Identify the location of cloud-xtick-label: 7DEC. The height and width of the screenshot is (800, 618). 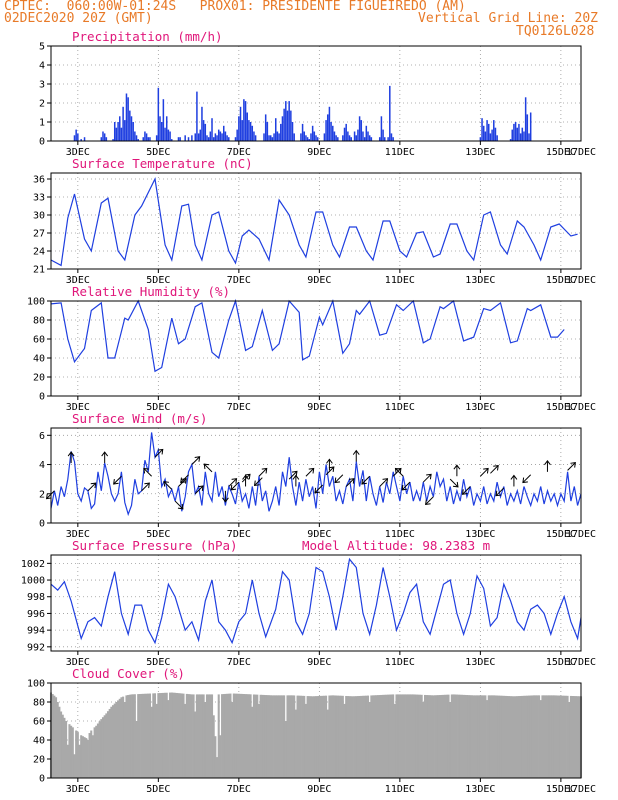
(239, 789).